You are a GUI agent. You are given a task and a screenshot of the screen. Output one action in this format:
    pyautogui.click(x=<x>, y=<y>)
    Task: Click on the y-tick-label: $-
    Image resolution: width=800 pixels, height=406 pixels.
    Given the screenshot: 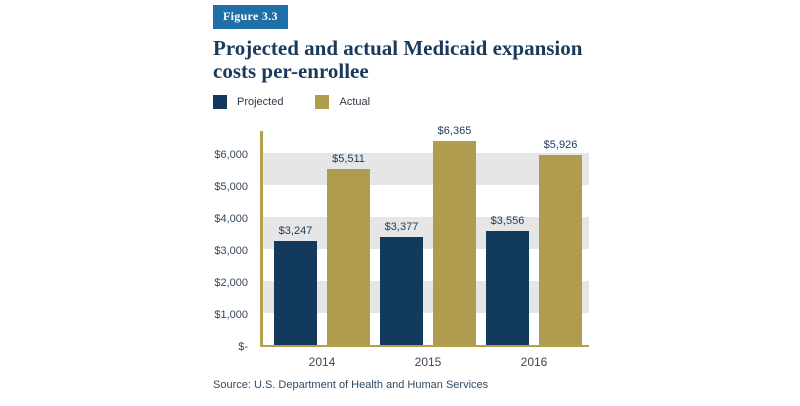 What is the action you would take?
    pyautogui.click(x=243, y=347)
    